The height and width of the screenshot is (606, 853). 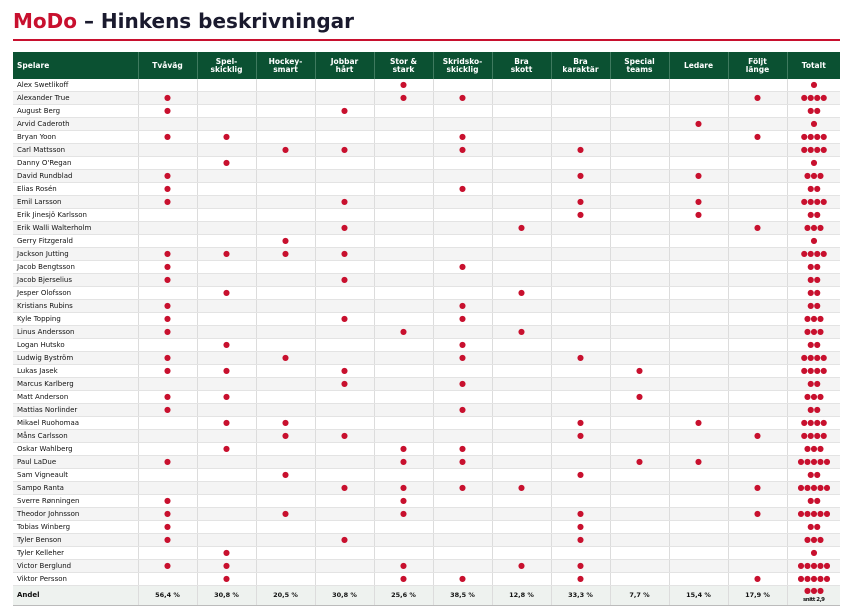 What do you see at coordinates (813, 280) in the screenshot?
I see `total-cell: ●●` at bounding box center [813, 280].